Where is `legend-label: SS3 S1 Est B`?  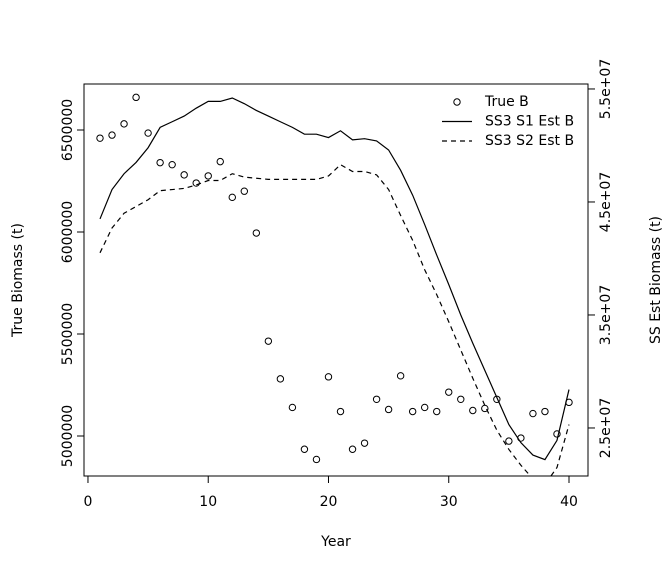 legend-label: SS3 S1 Est B is located at coordinates (529, 122).